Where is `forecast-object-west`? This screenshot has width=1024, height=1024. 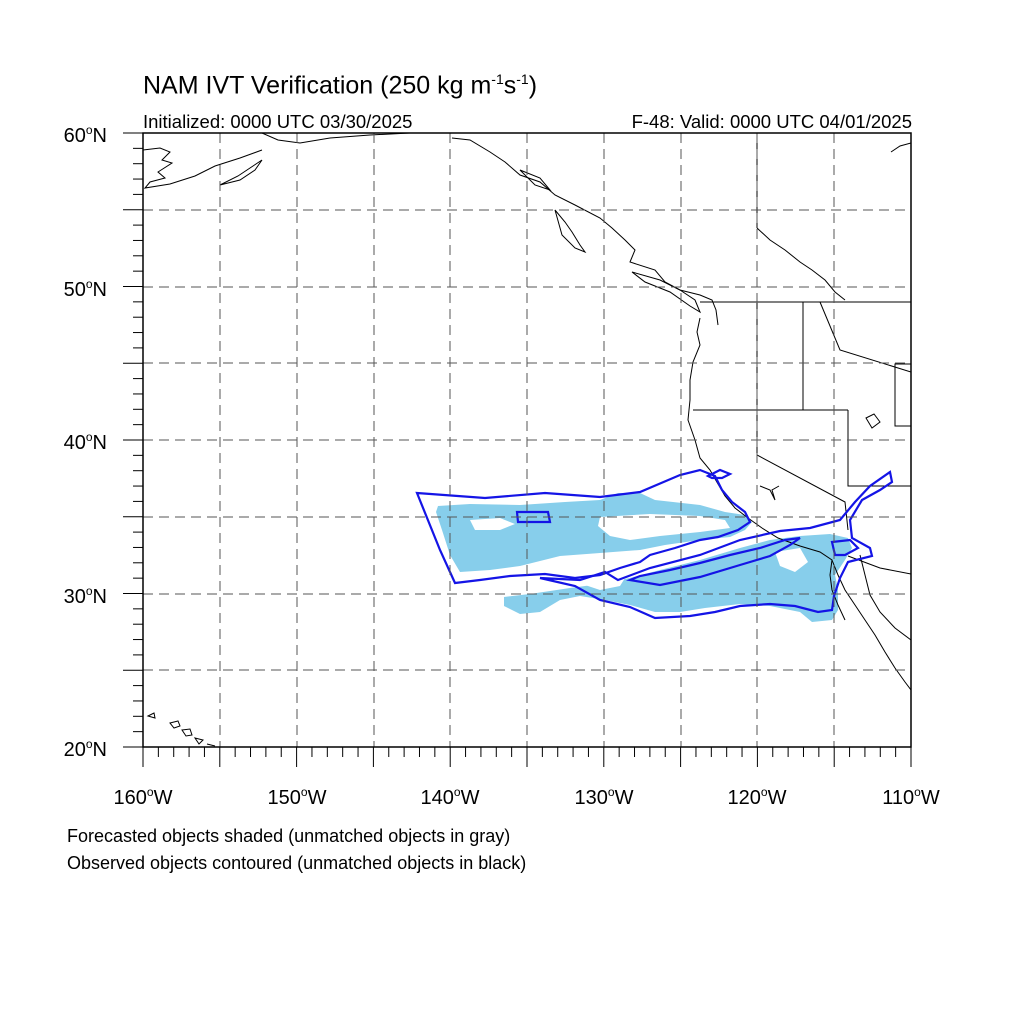 forecast-object-west is located at coordinates (594, 532).